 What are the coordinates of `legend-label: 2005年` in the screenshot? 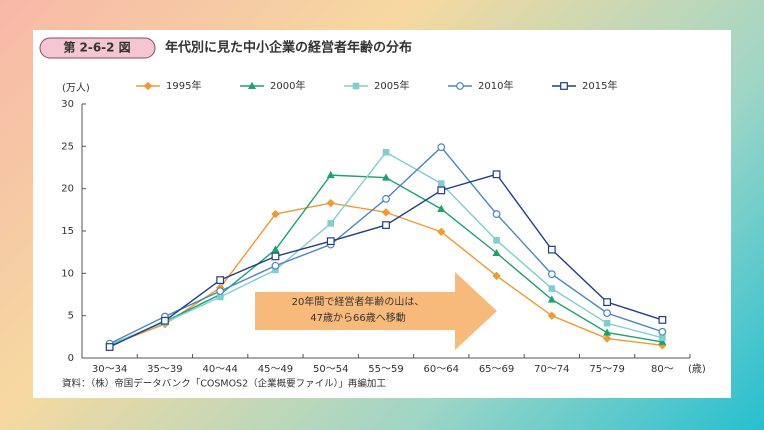 It's located at (391, 85).